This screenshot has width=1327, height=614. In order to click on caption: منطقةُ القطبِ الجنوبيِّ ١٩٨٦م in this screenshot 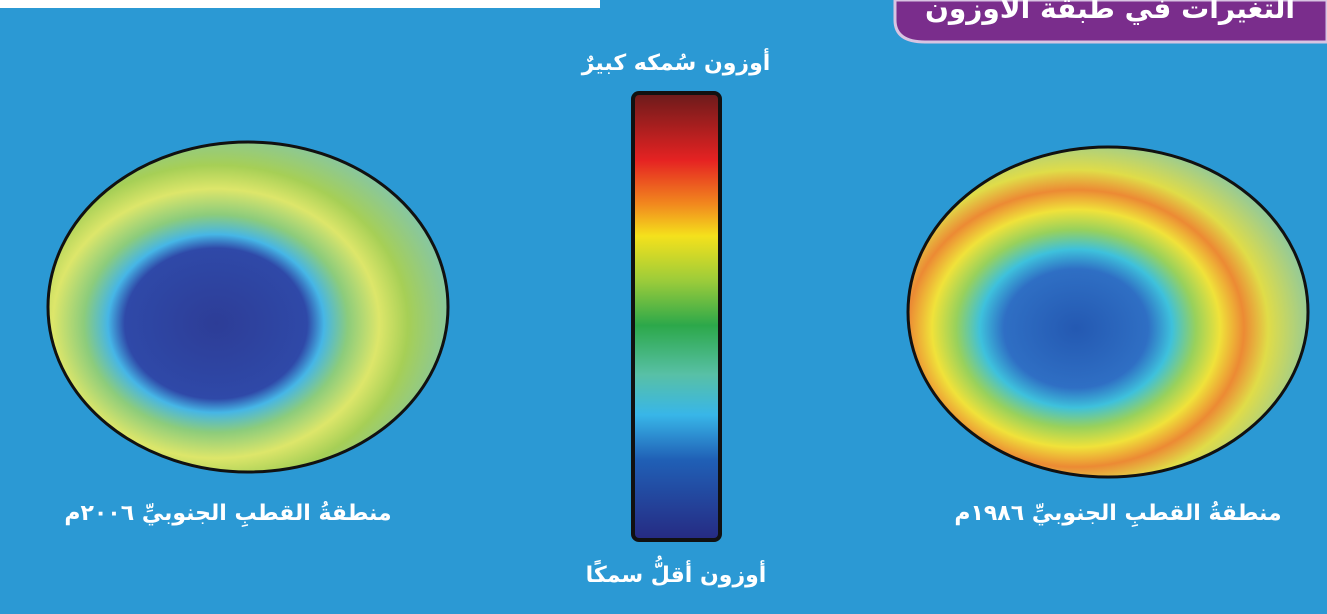, I will do `click(1117, 514)`.